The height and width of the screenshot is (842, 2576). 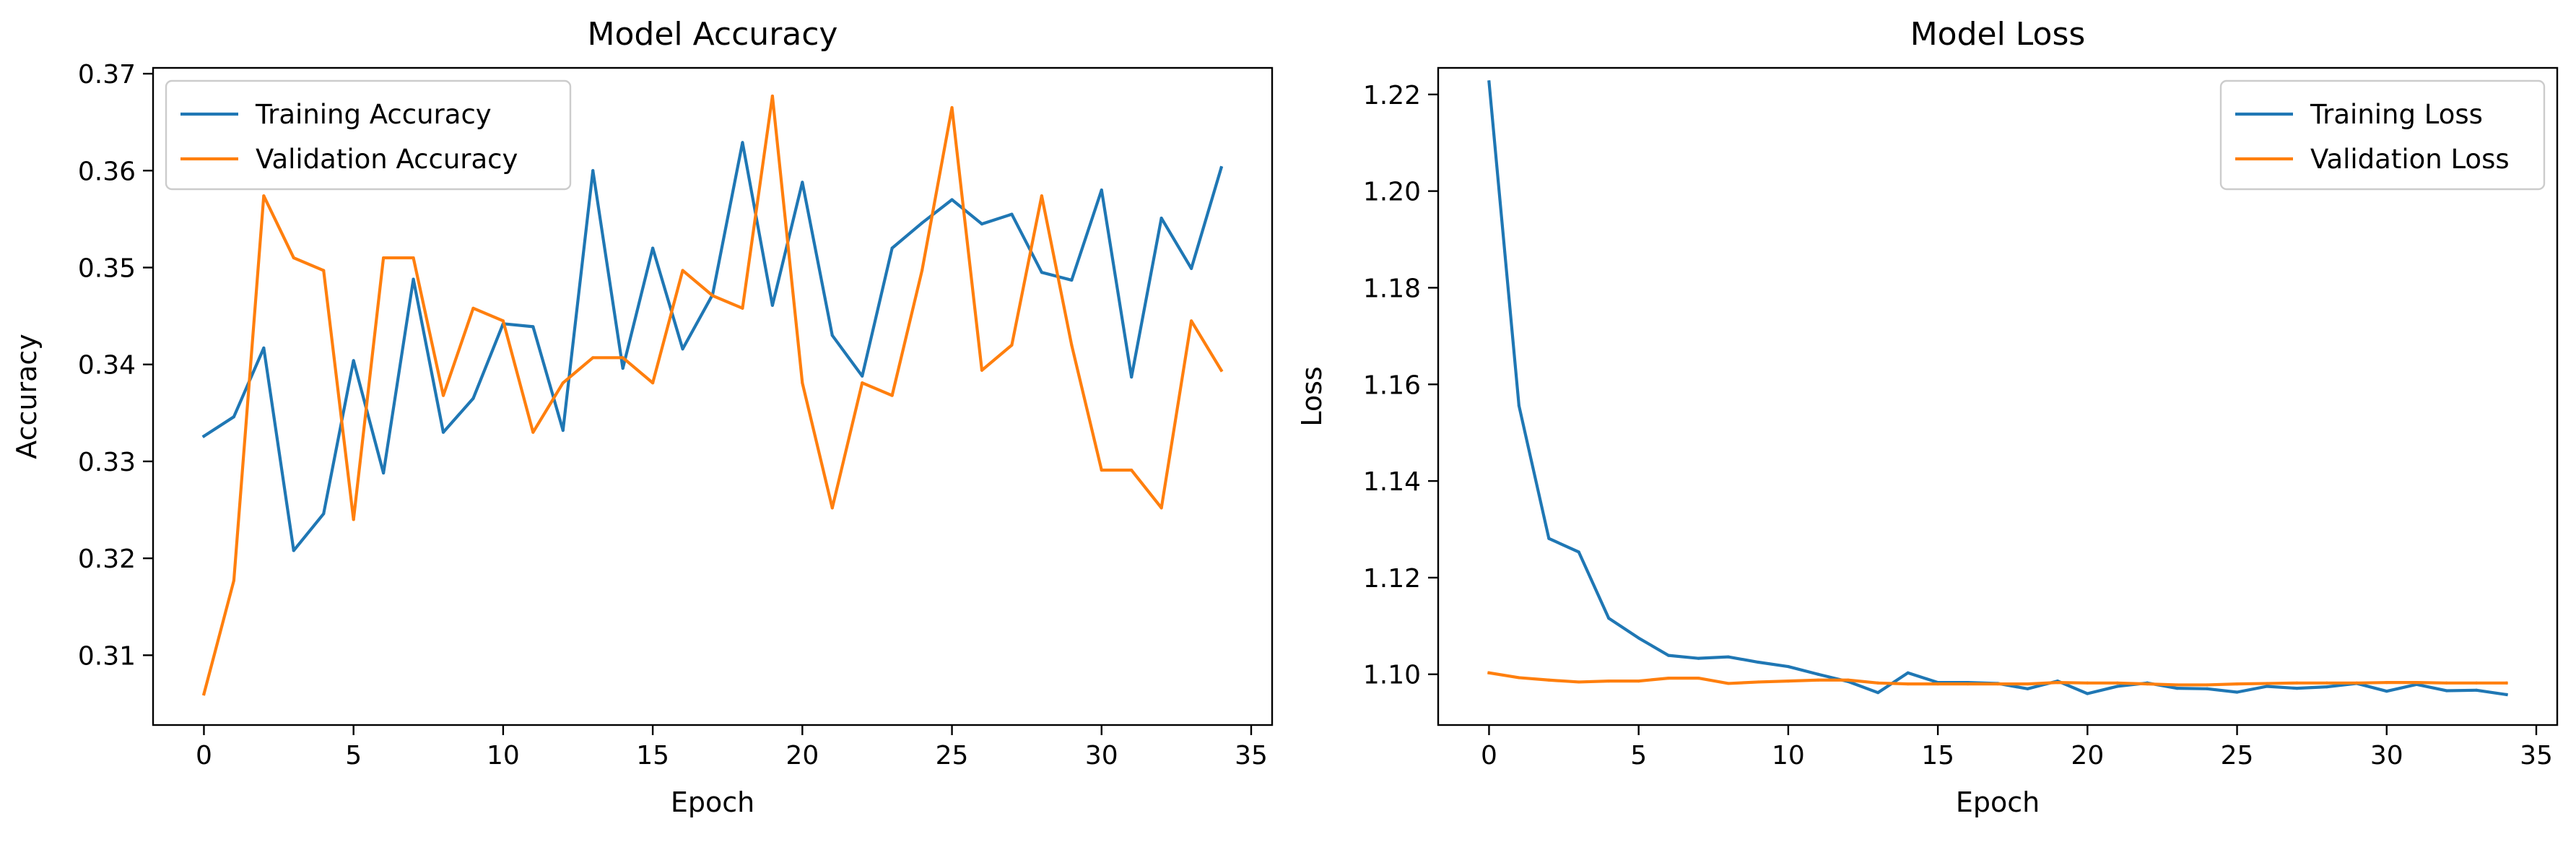 What do you see at coordinates (1312, 396) in the screenshot?
I see `y-axis-label: Loss` at bounding box center [1312, 396].